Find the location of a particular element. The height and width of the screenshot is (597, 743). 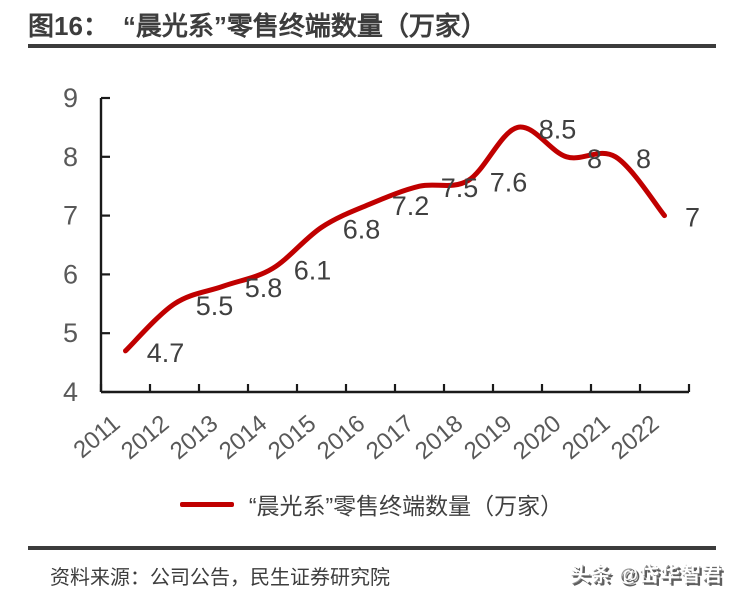

y-axis-tick-label: 8 is located at coordinates (70, 157).